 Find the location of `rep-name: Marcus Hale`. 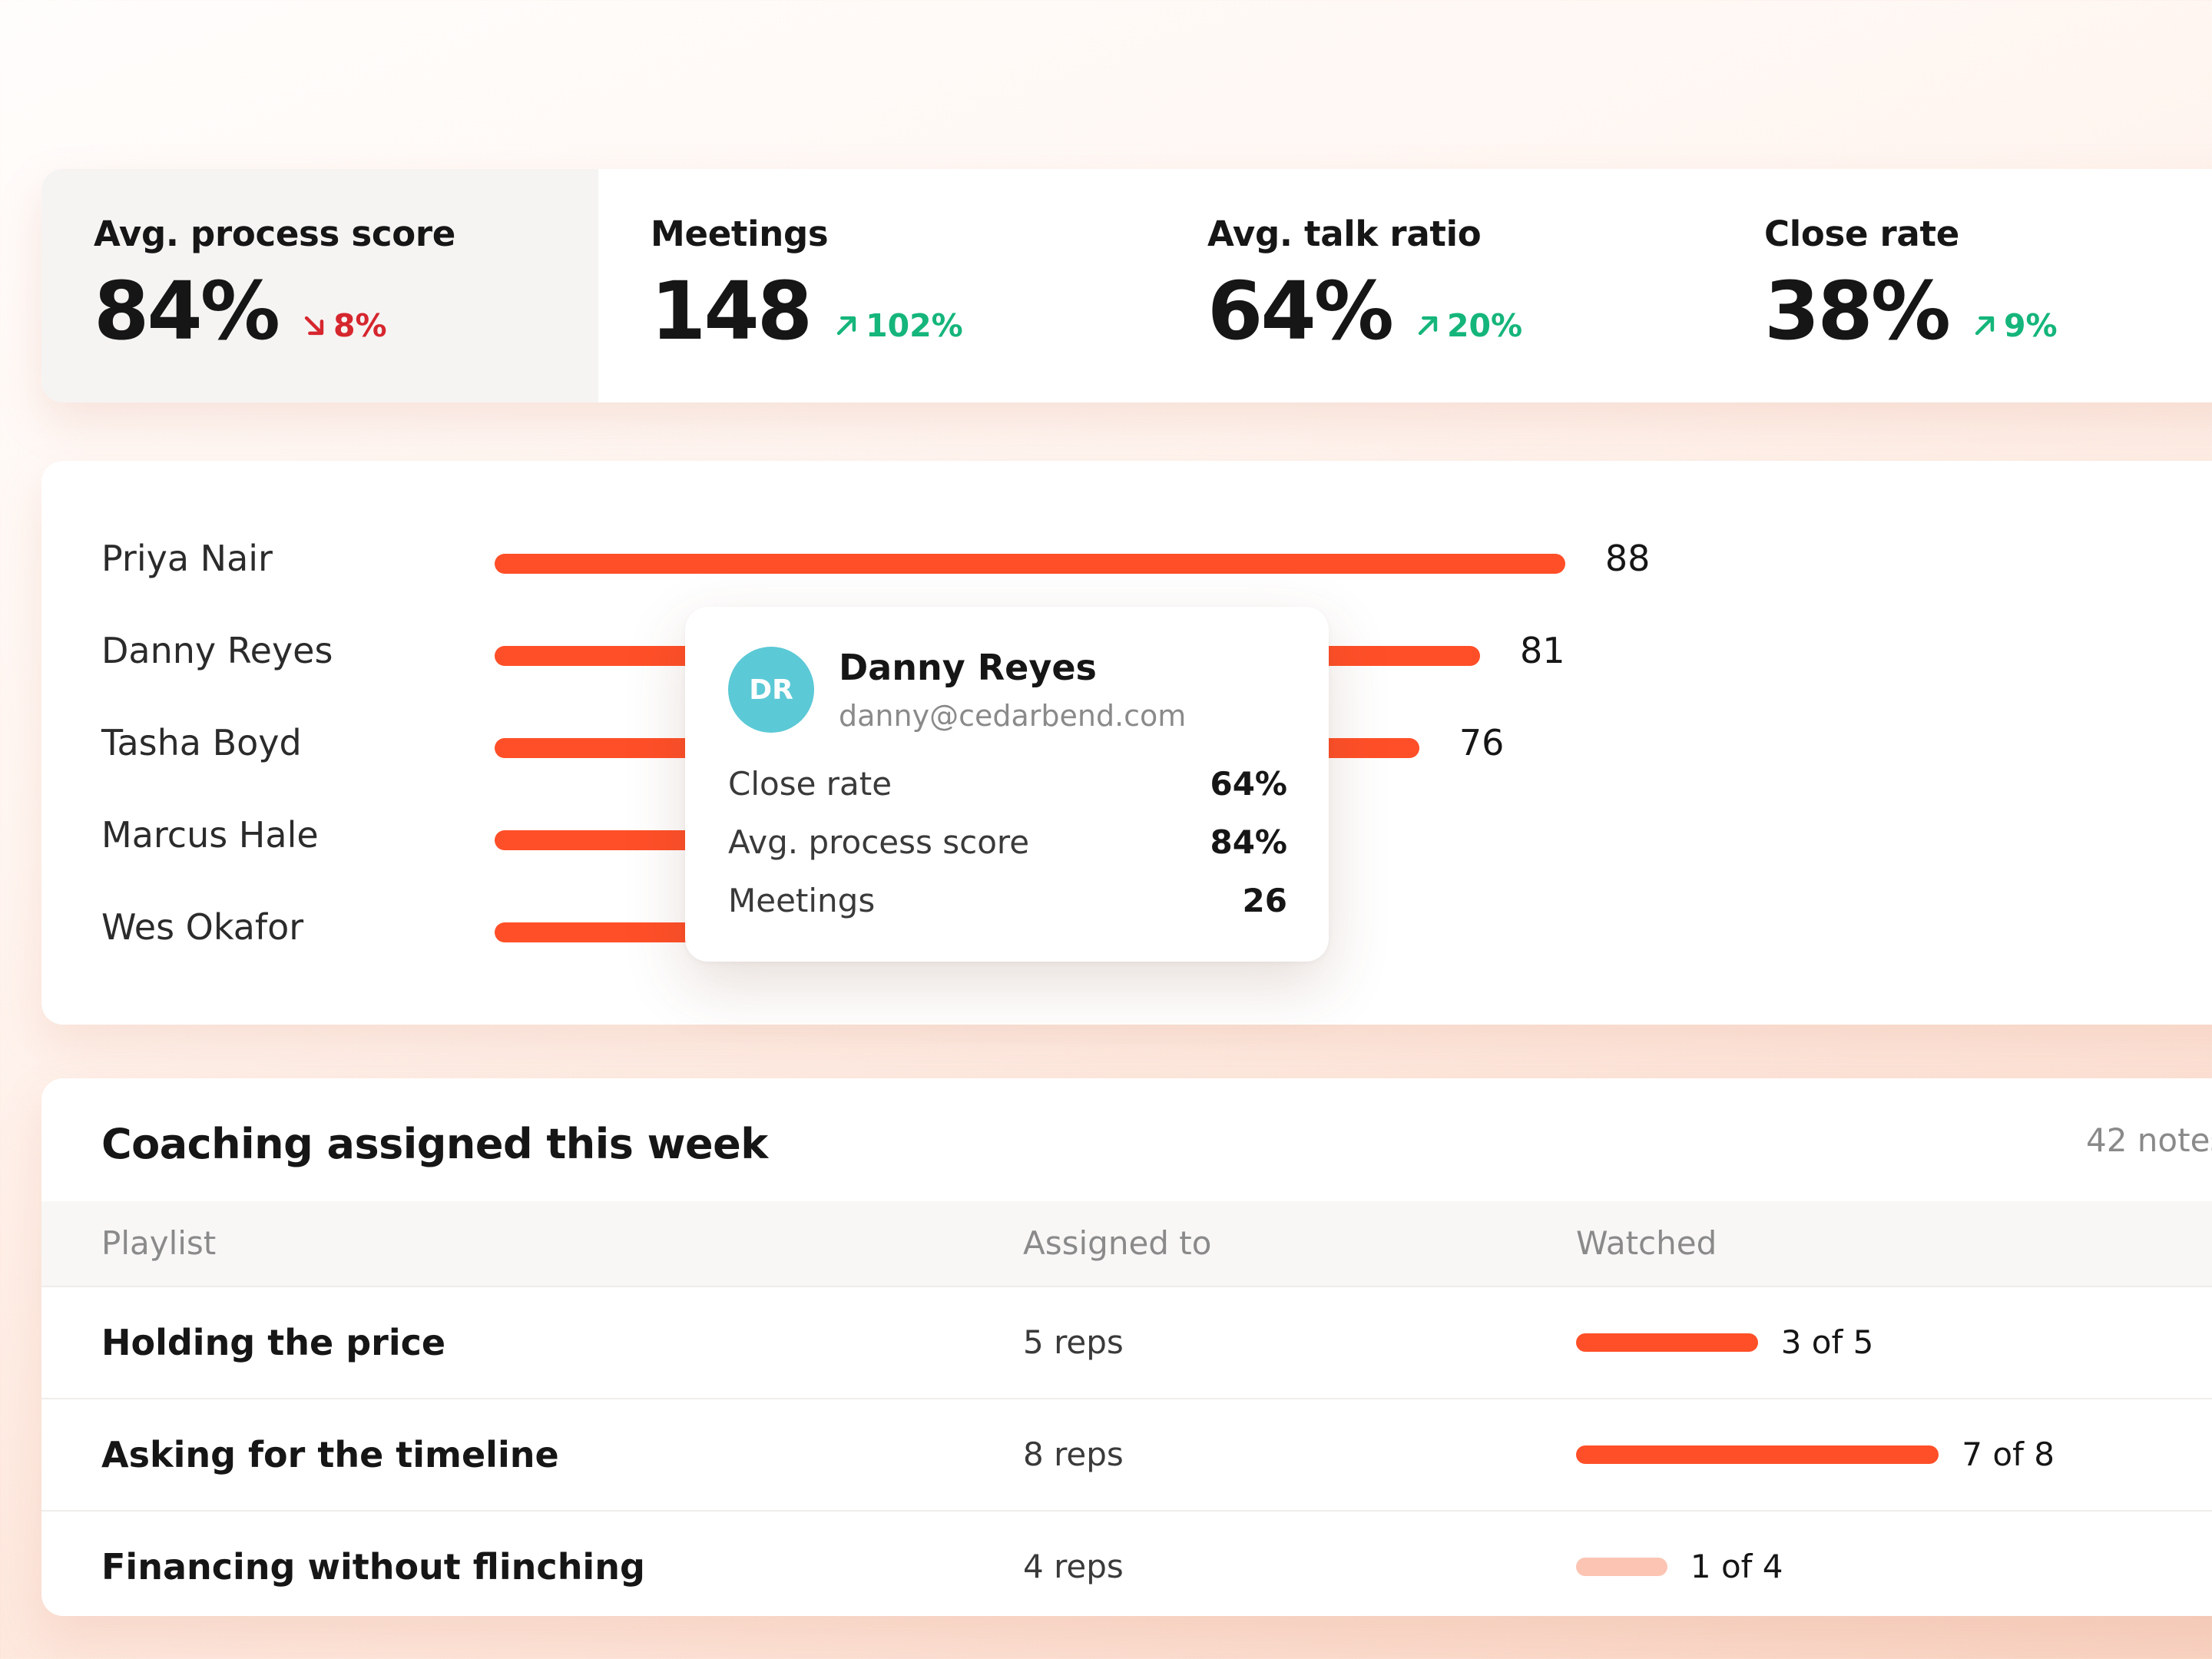

rep-name: Marcus Hale is located at coordinates (210, 835).